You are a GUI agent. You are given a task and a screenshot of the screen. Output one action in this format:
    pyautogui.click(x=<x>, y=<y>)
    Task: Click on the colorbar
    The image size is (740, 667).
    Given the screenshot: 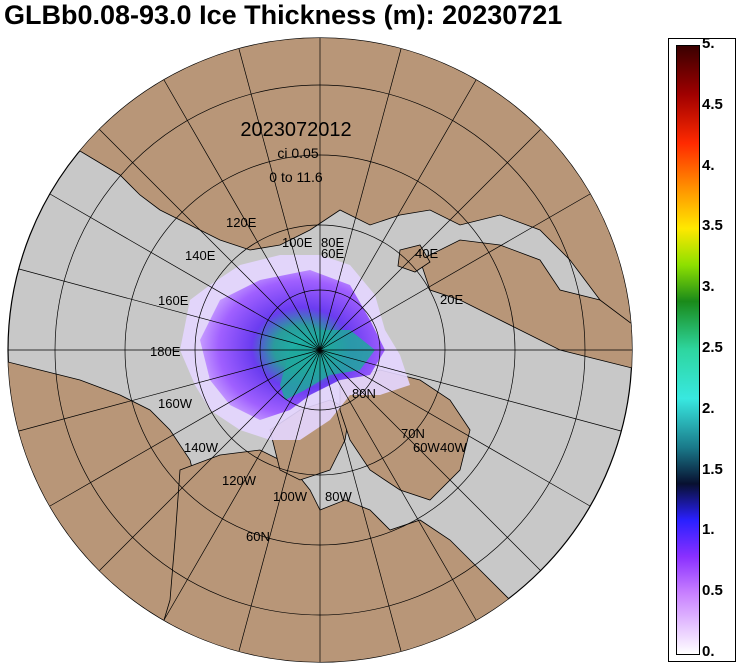 What is the action you would take?
    pyautogui.click(x=688, y=350)
    